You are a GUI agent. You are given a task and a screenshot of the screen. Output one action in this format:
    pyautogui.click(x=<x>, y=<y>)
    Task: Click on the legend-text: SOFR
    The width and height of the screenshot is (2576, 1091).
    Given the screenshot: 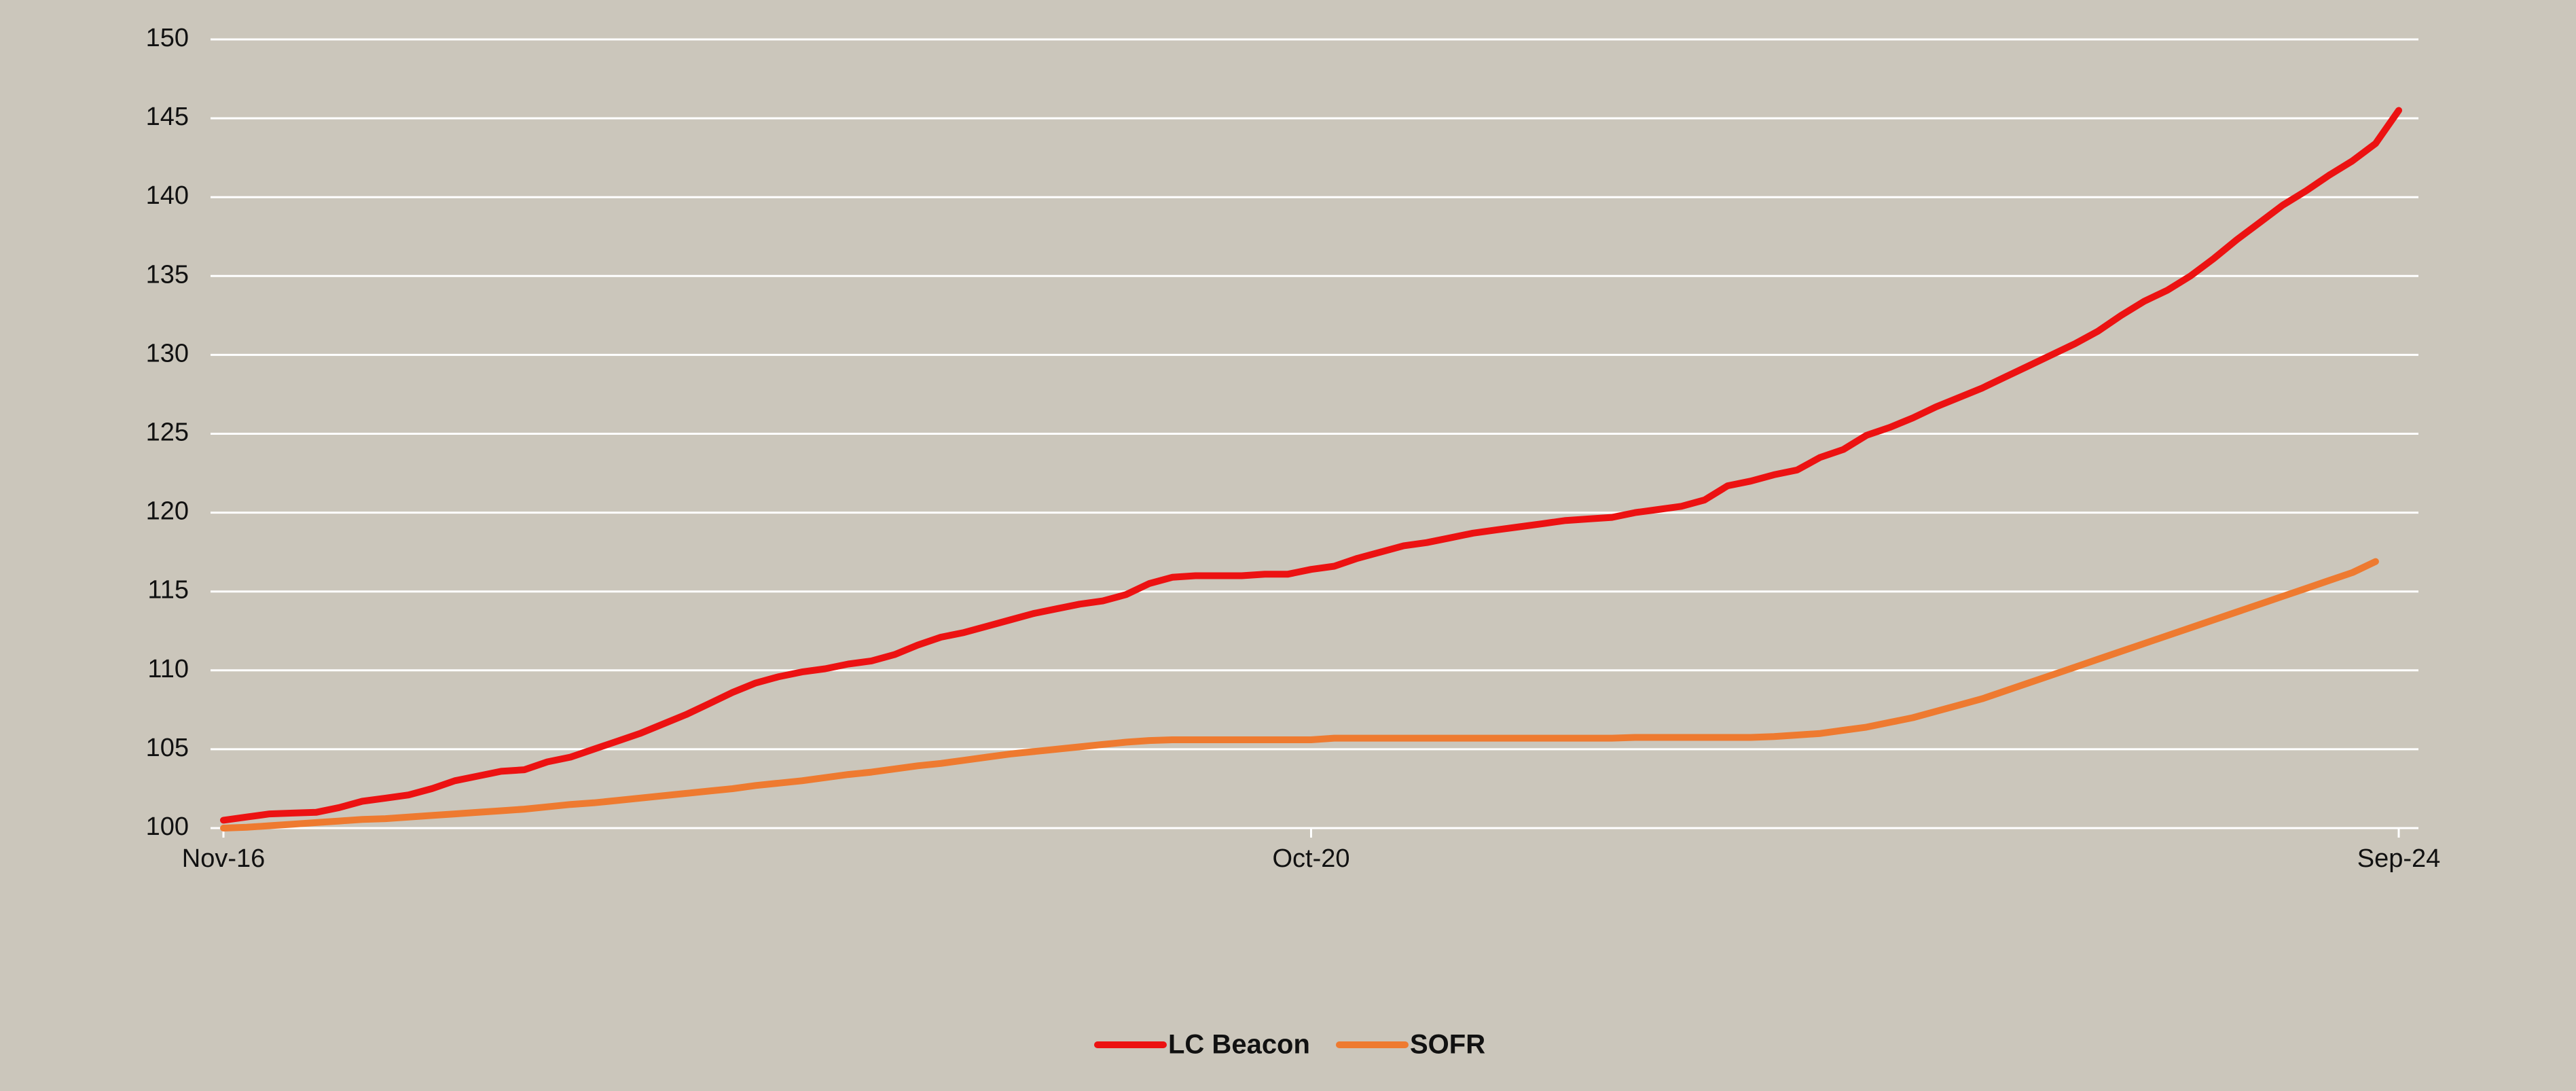 What is the action you would take?
    pyautogui.click(x=1447, y=1045)
    